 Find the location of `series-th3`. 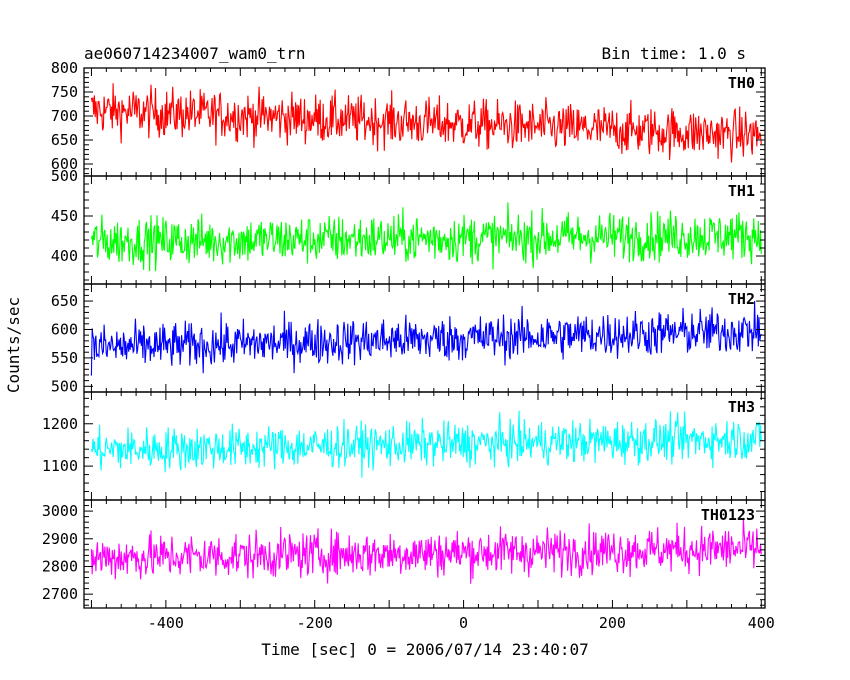

series-th3 is located at coordinates (426, 444).